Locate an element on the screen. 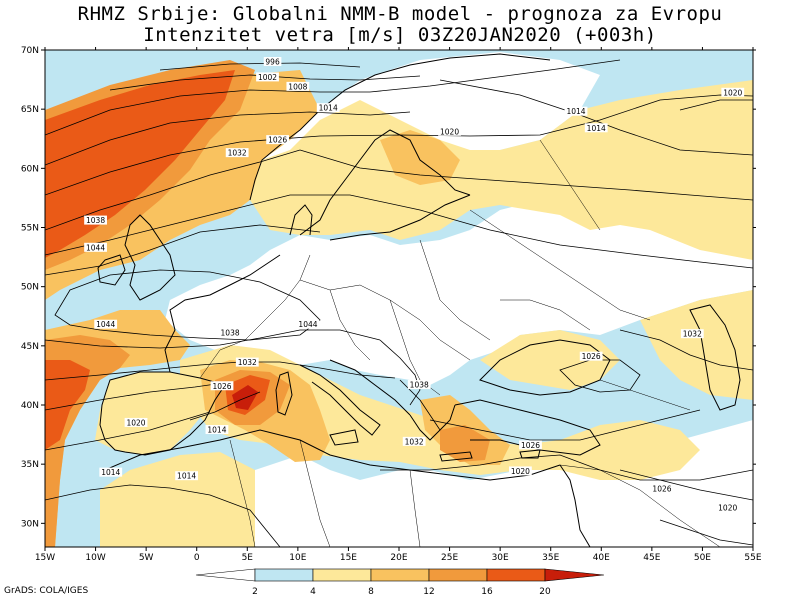  lat-label: 65N is located at coordinates (30, 110).